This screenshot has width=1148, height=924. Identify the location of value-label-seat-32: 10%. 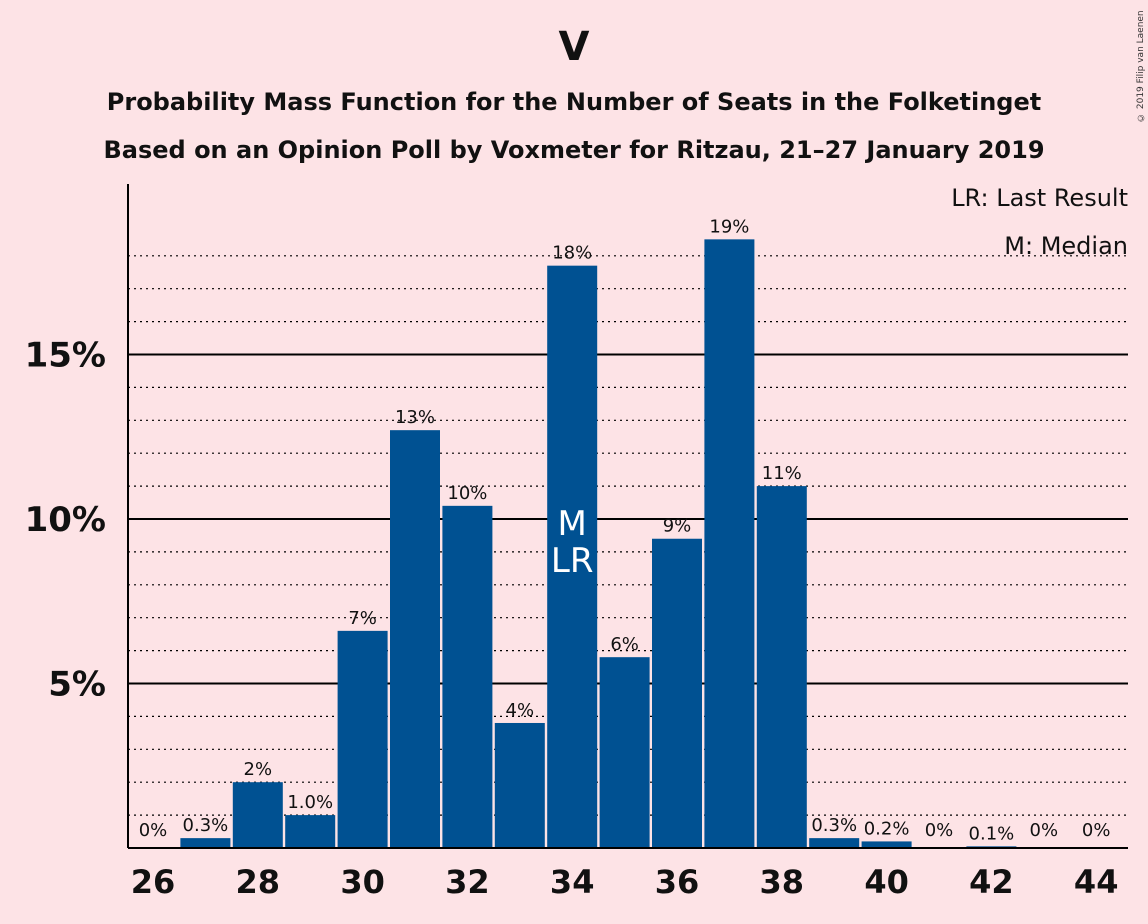
(467, 493).